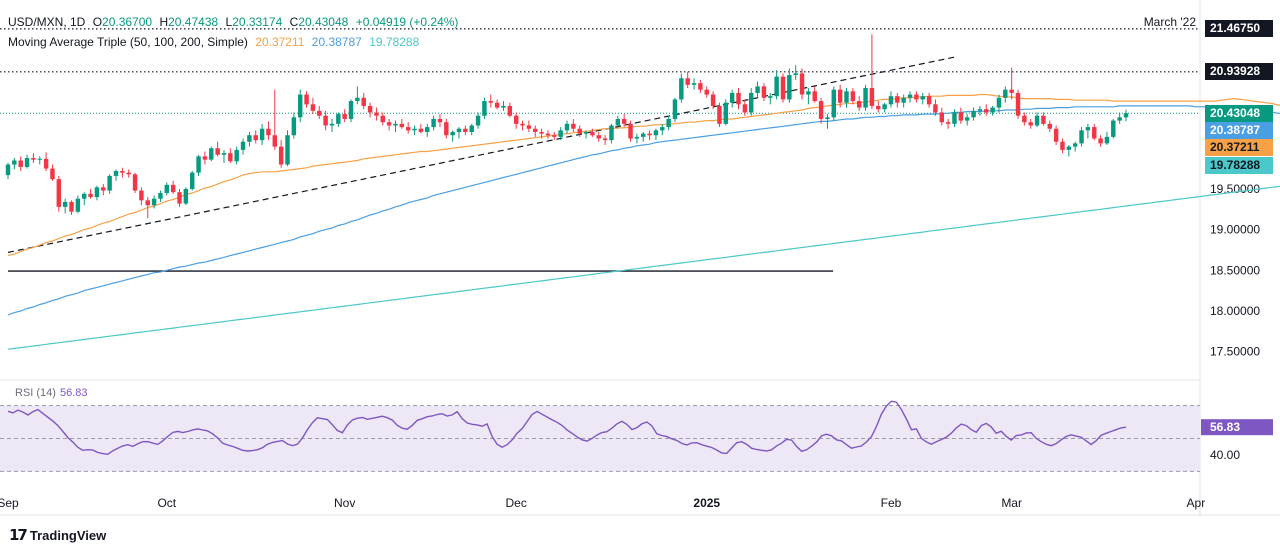  What do you see at coordinates (257, 22) in the screenshot?
I see `low-number: 20.33174` at bounding box center [257, 22].